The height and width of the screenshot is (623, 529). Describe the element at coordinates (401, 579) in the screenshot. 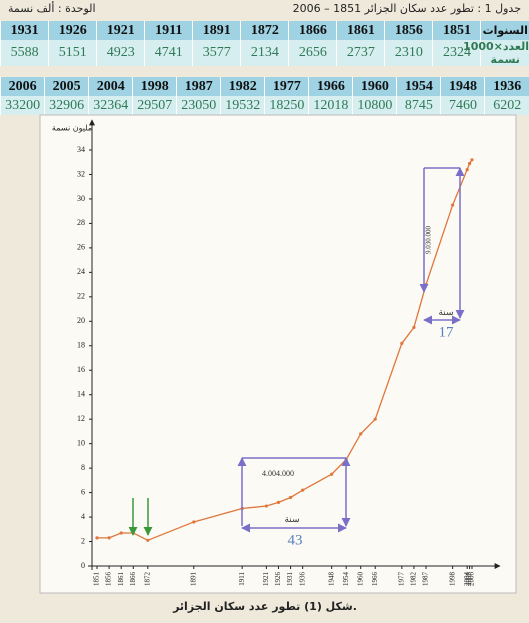

I see `x-tick-label: 1977` at that location.